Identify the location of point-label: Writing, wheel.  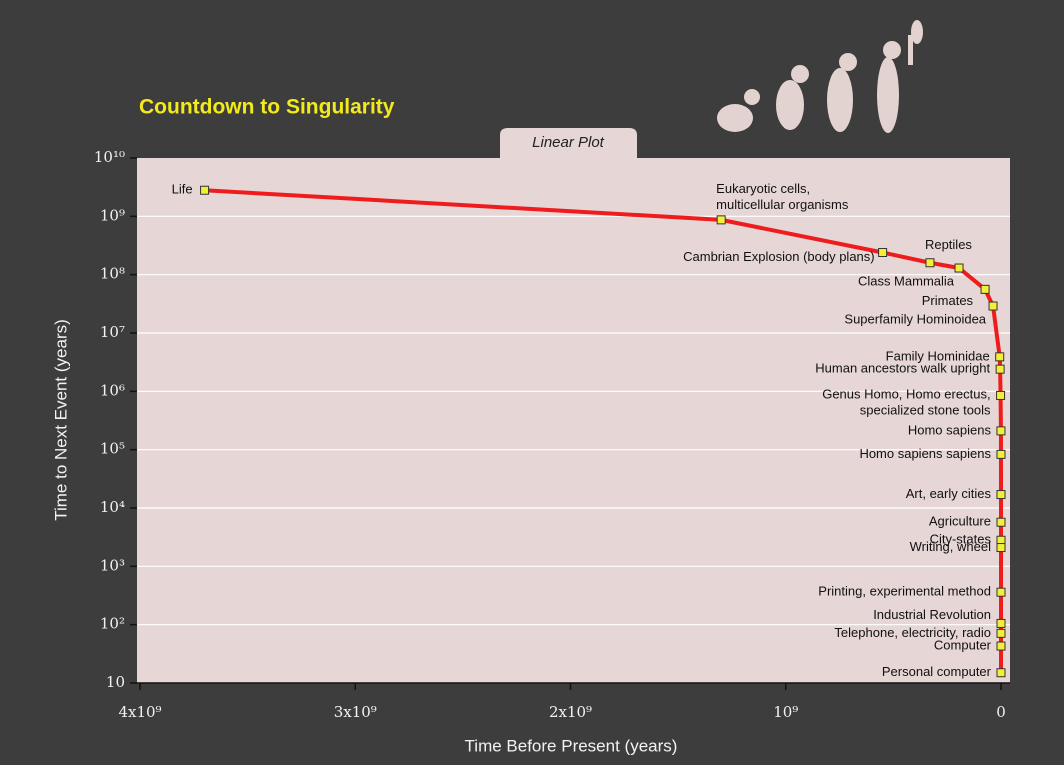
(951, 546).